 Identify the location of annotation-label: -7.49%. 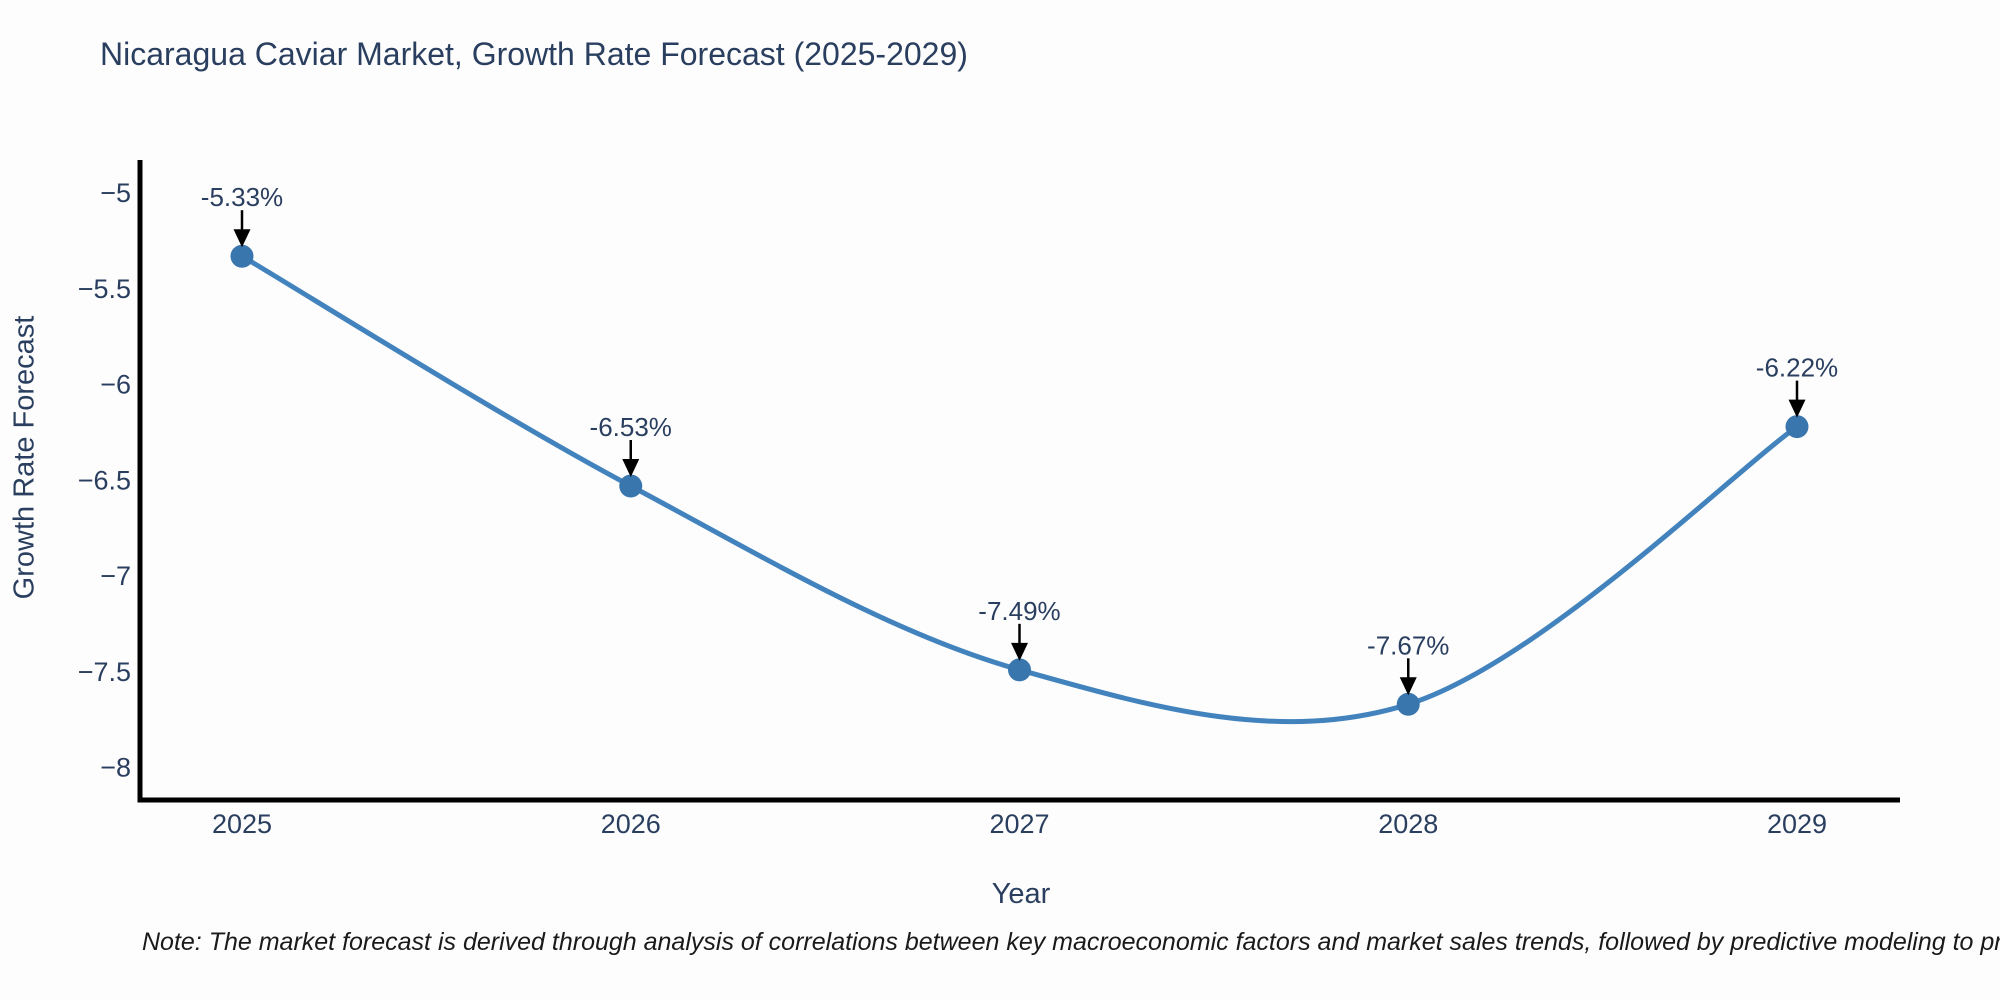
(1019, 611).